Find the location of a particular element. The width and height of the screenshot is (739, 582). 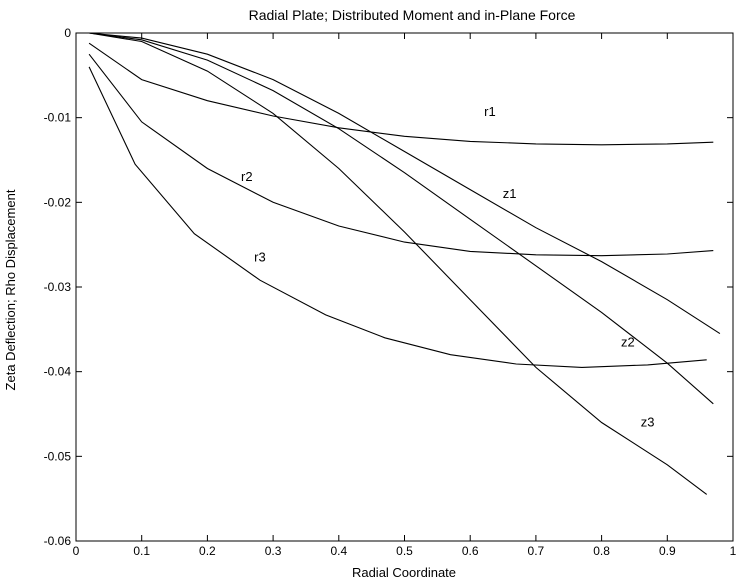

series-label-r2: r2 is located at coordinates (247, 176).